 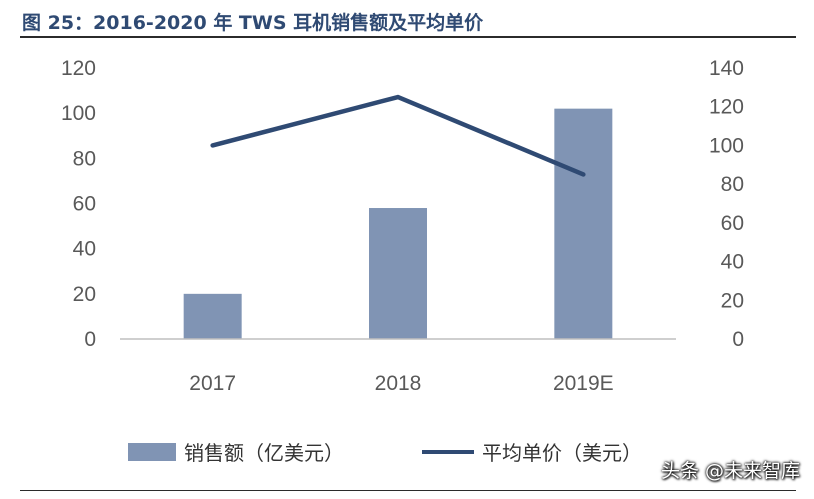 I want to click on left-axis-ticks: 0 20 40 60 80 100 120, so click(x=78, y=204).